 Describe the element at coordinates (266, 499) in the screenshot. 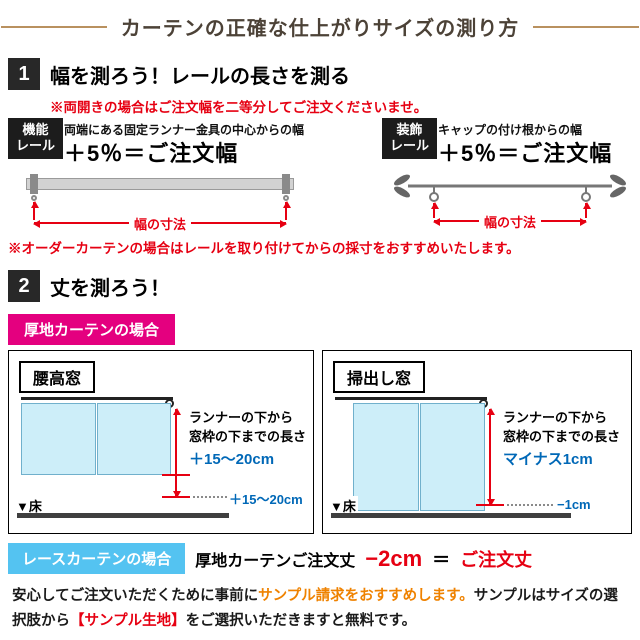

I see `leader-value: ＋15〜20cm` at that location.